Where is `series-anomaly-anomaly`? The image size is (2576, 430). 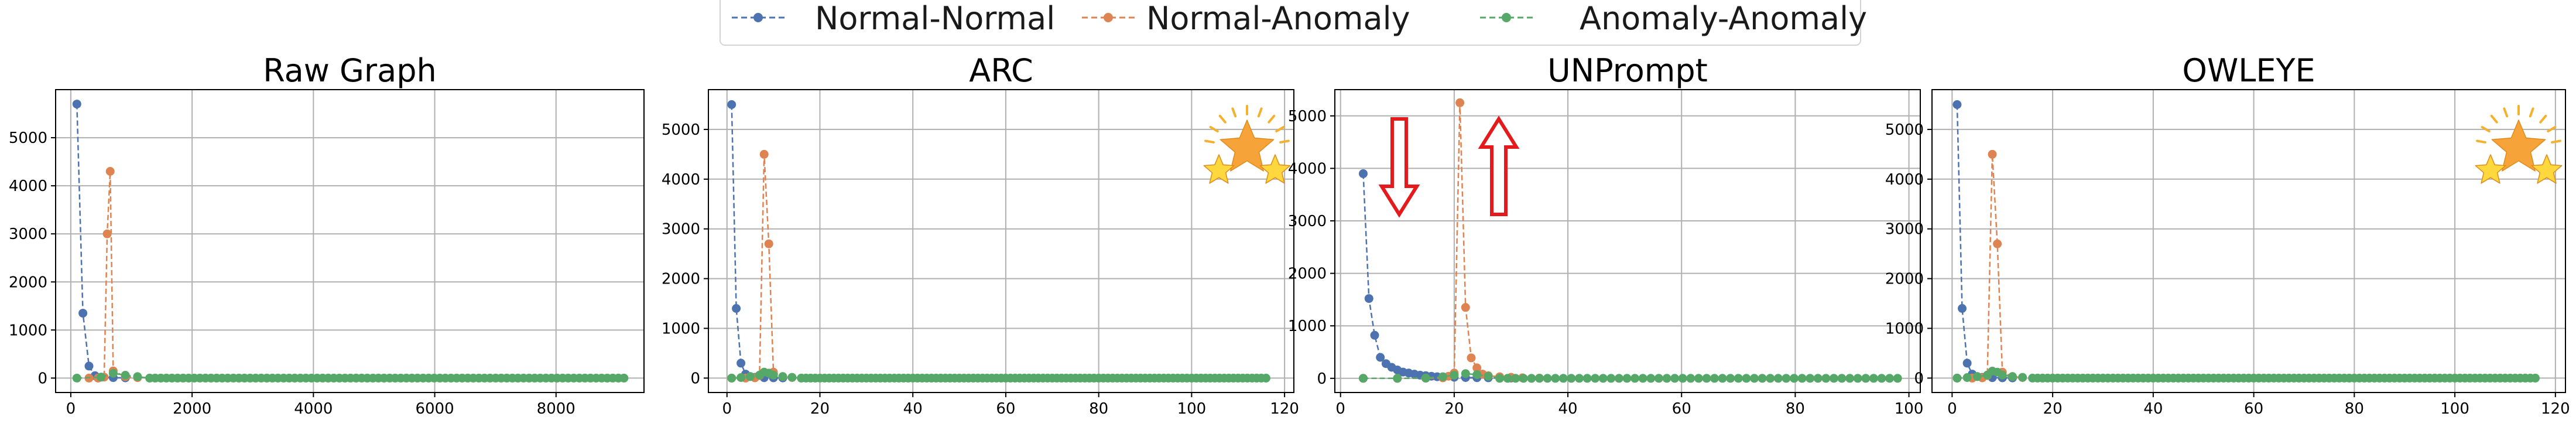
series-anomaly-anomaly is located at coordinates (2246, 375).